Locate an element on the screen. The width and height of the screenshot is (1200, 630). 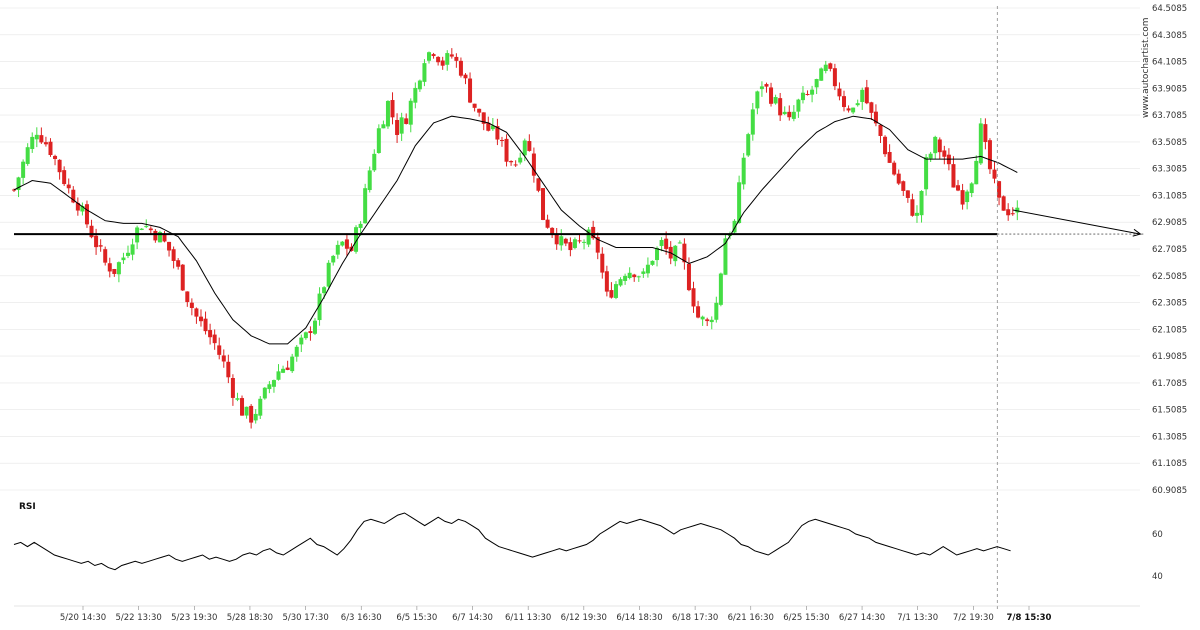
rsi-tick-label: 40 is located at coordinates (1157, 577).